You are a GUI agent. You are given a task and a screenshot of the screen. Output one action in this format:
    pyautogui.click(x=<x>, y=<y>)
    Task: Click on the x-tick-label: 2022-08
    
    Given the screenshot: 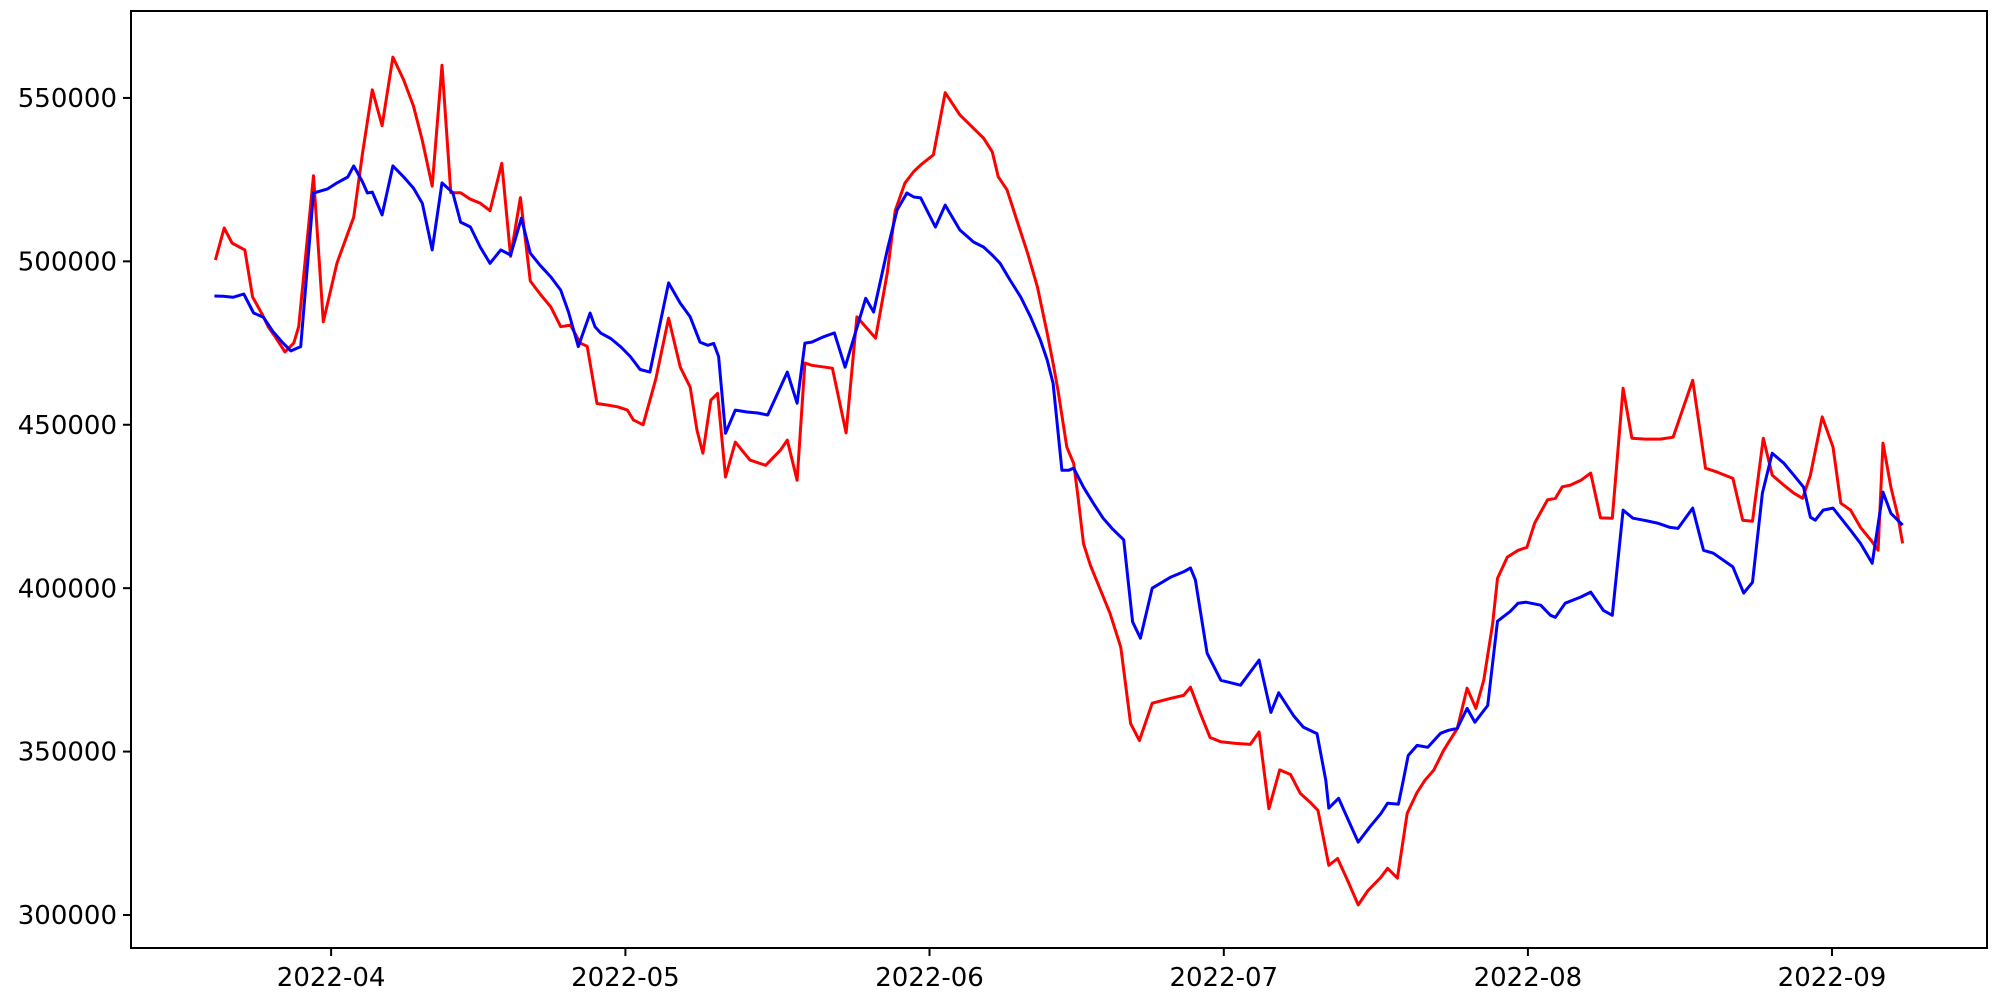 What is the action you would take?
    pyautogui.click(x=1528, y=978)
    